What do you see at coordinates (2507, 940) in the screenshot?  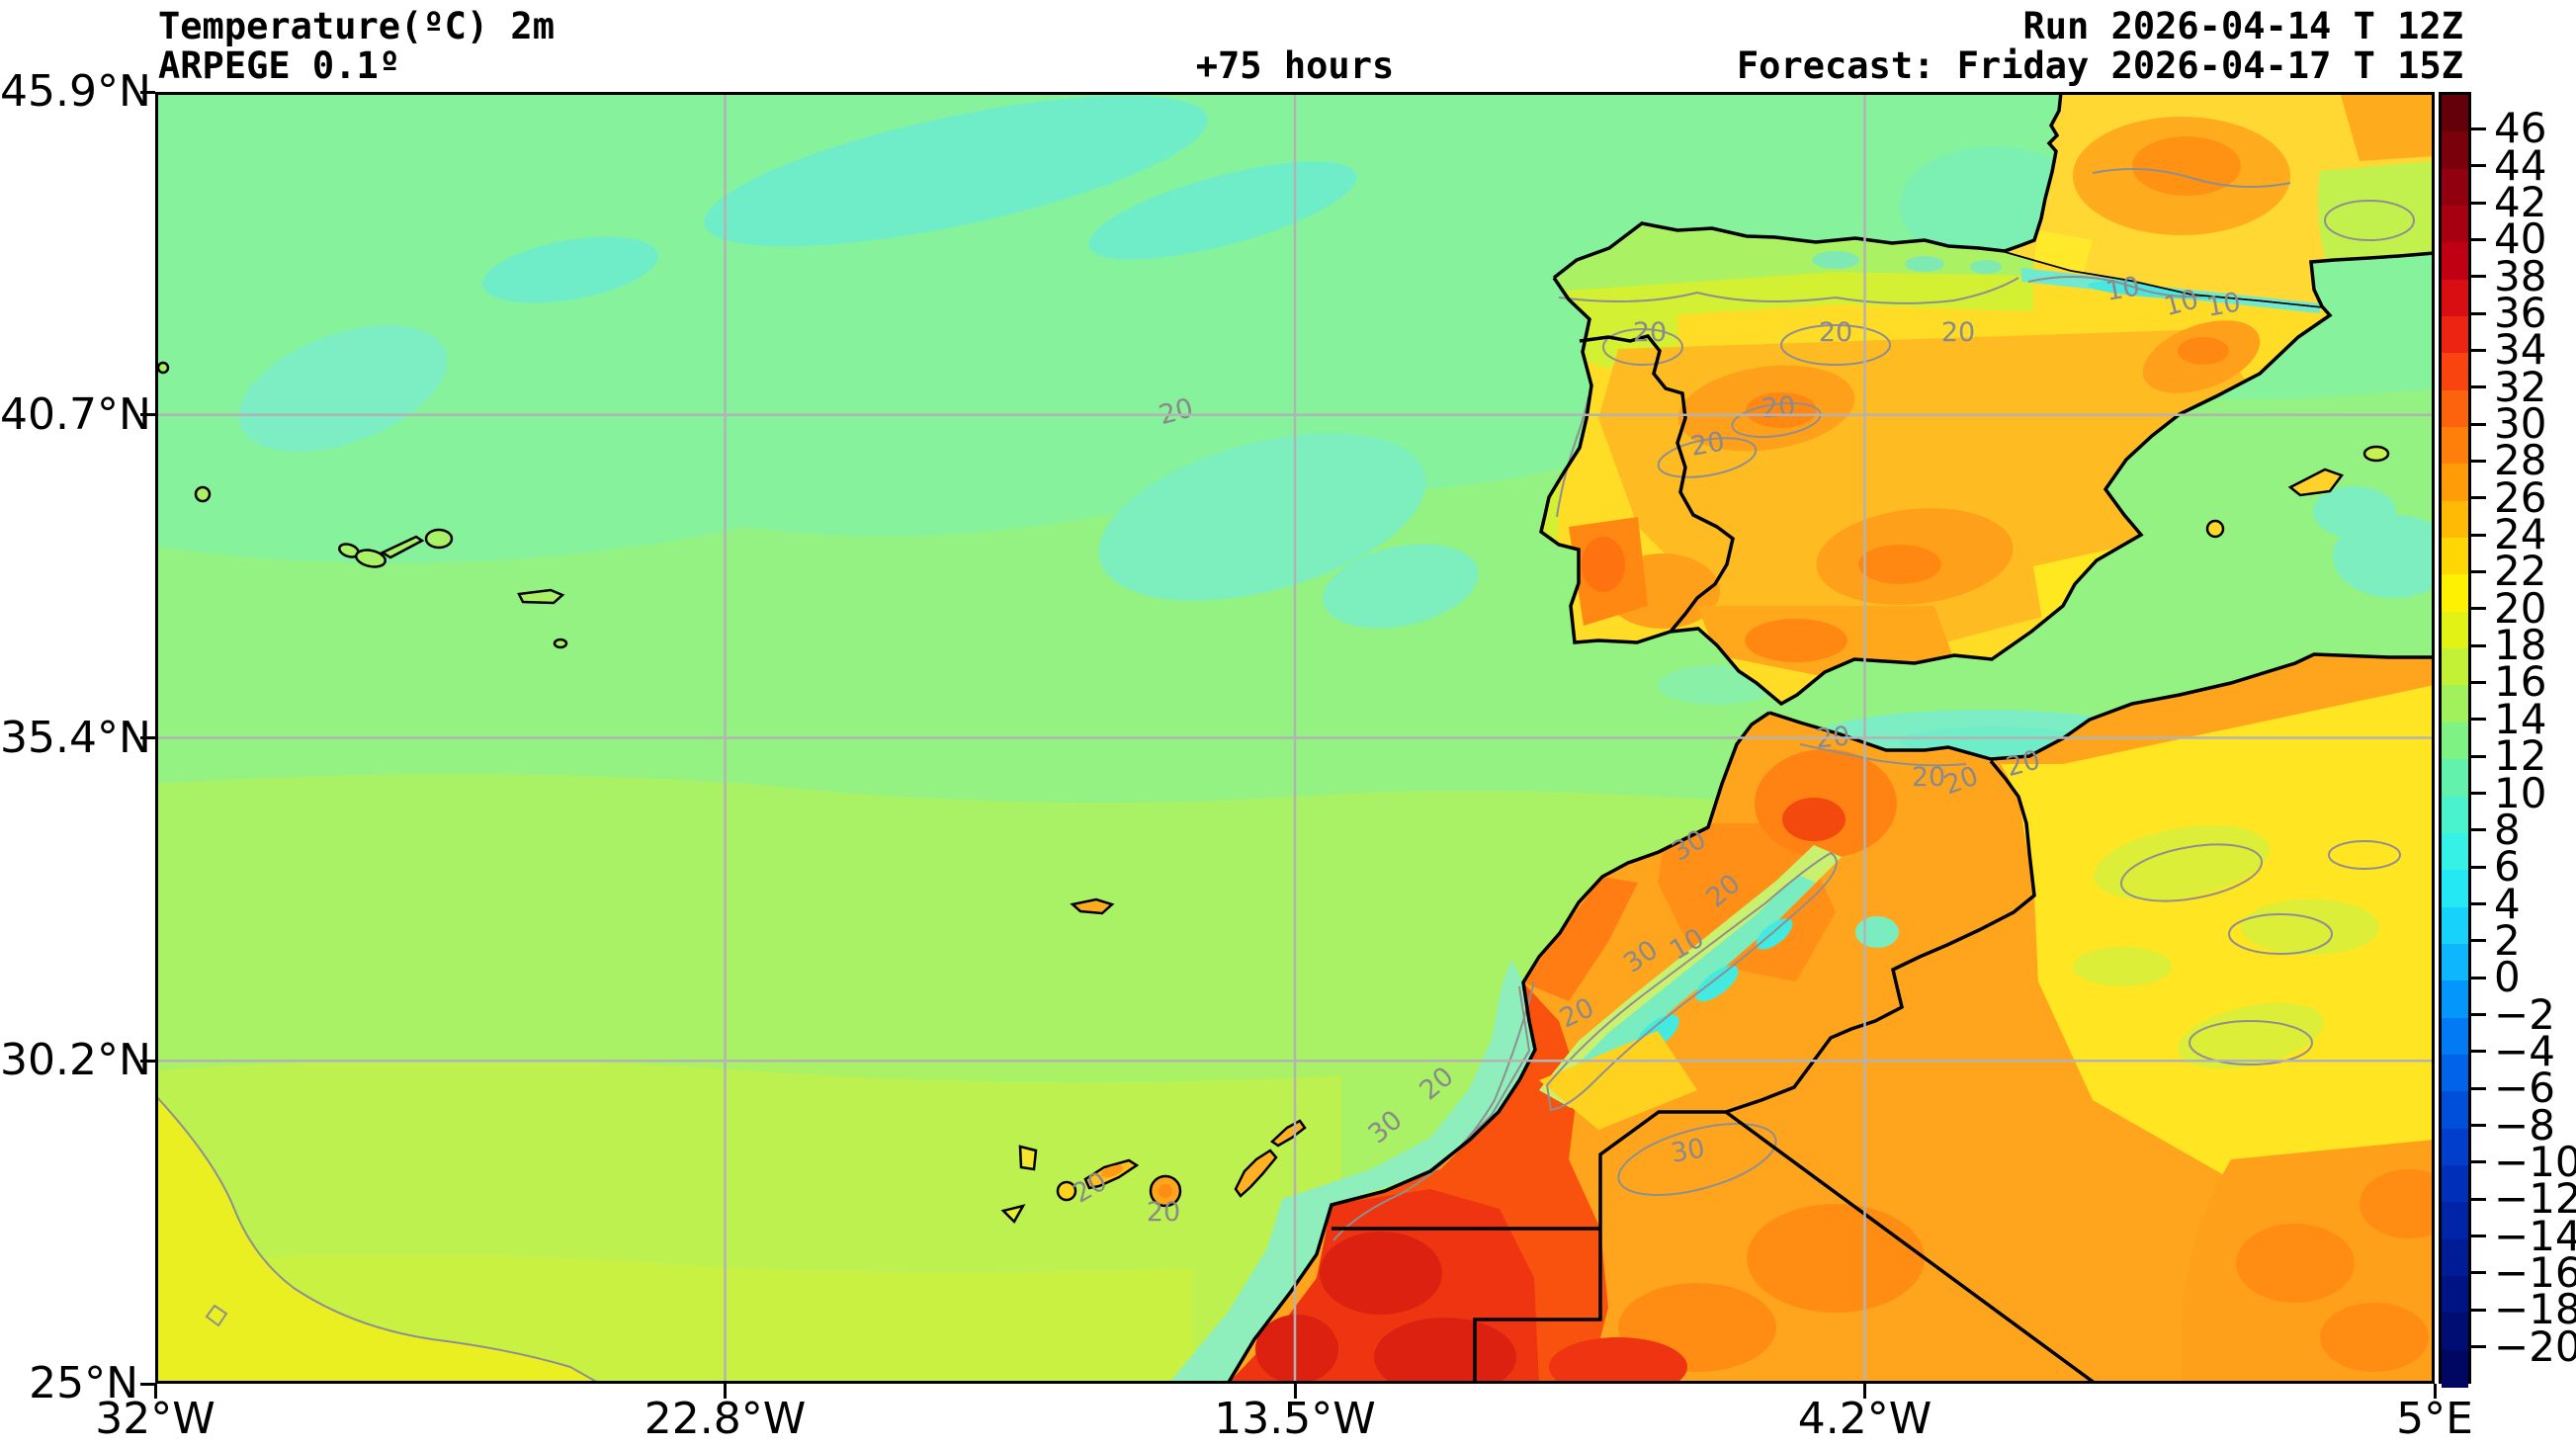 I see `colorbar-tick-label: 2` at bounding box center [2507, 940].